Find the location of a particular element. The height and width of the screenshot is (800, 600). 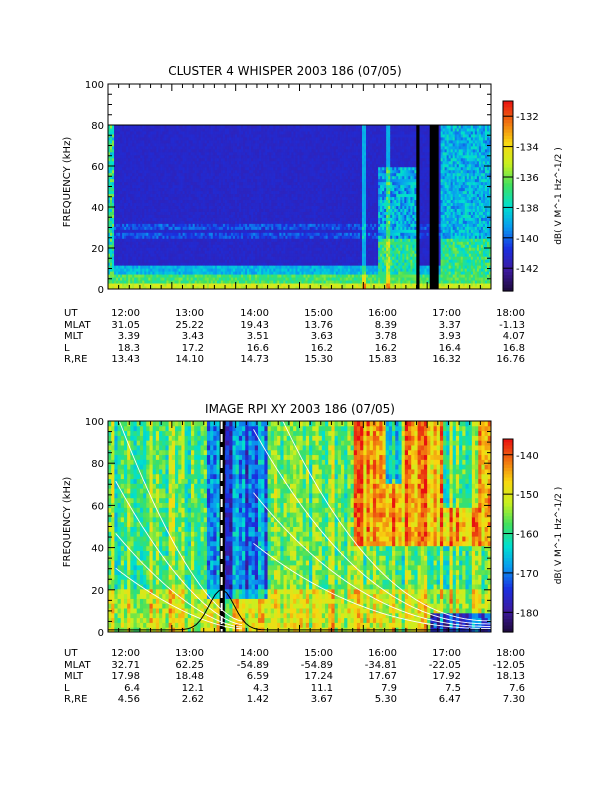

whisper-title: CLUSTER 4 WHISPER 2003 186 (07/05) is located at coordinates (284, 71).